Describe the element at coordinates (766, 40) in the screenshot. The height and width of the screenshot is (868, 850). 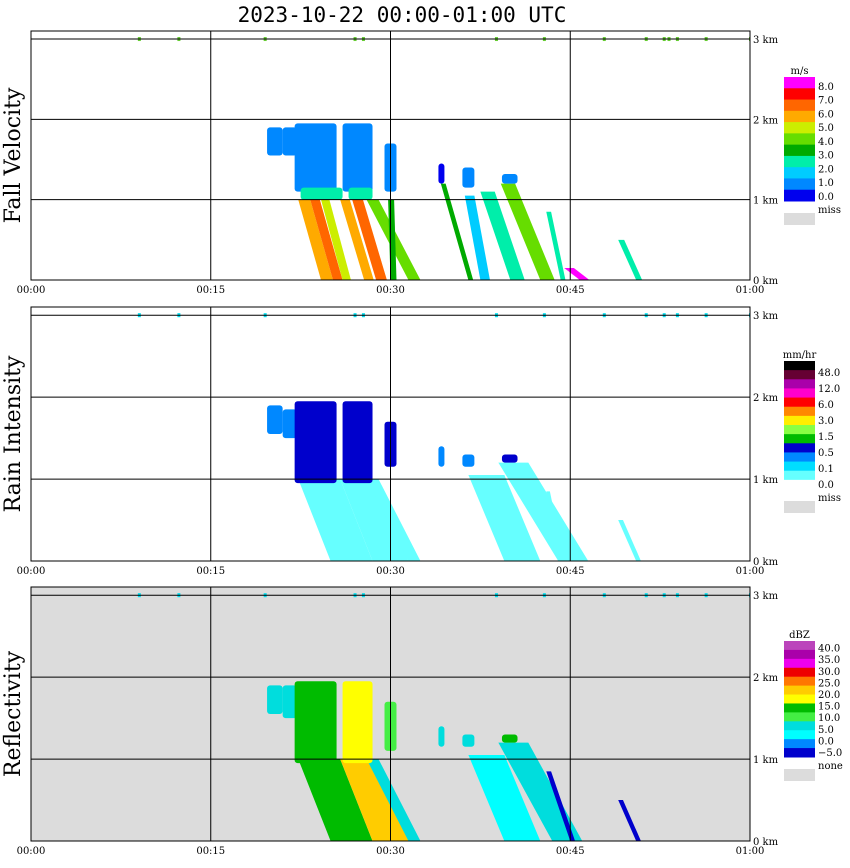
I see `y-tick-label: 3 km` at that location.